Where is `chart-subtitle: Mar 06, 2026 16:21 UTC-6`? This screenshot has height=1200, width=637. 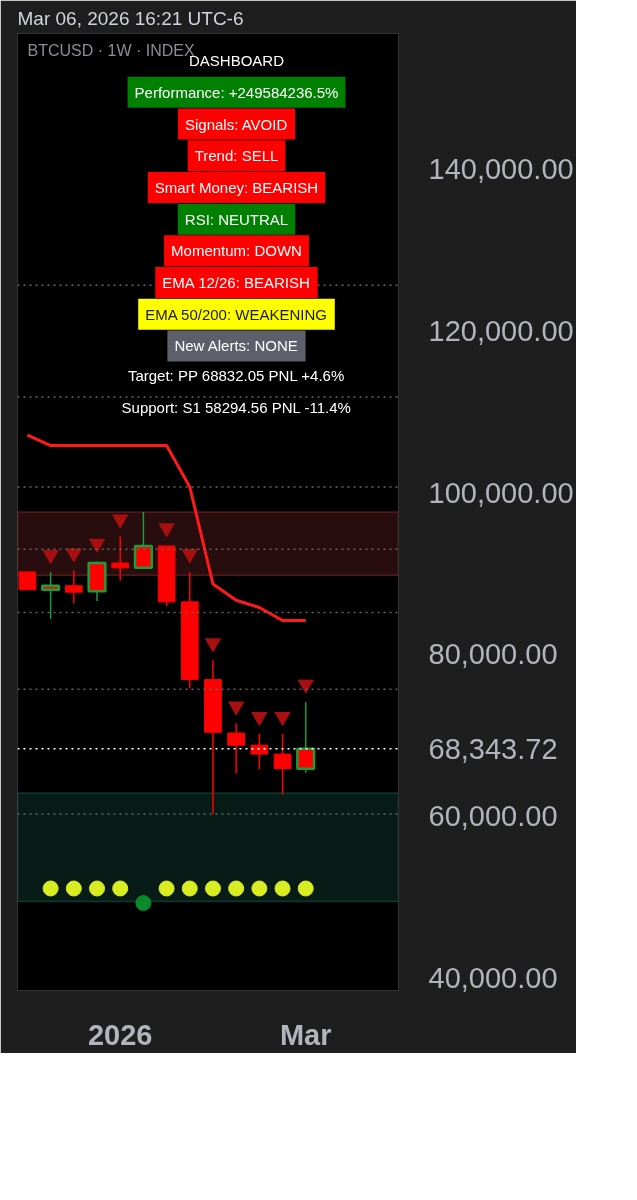 chart-subtitle: Mar 06, 2026 16:21 UTC-6 is located at coordinates (130, 18).